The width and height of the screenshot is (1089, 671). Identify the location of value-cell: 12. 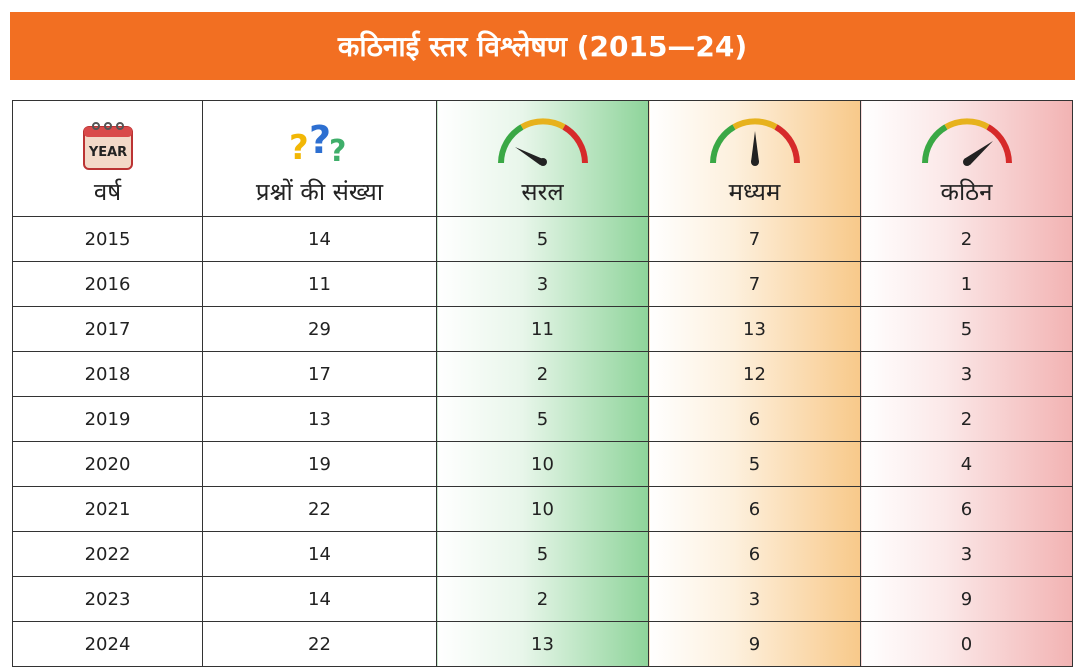
(754, 374).